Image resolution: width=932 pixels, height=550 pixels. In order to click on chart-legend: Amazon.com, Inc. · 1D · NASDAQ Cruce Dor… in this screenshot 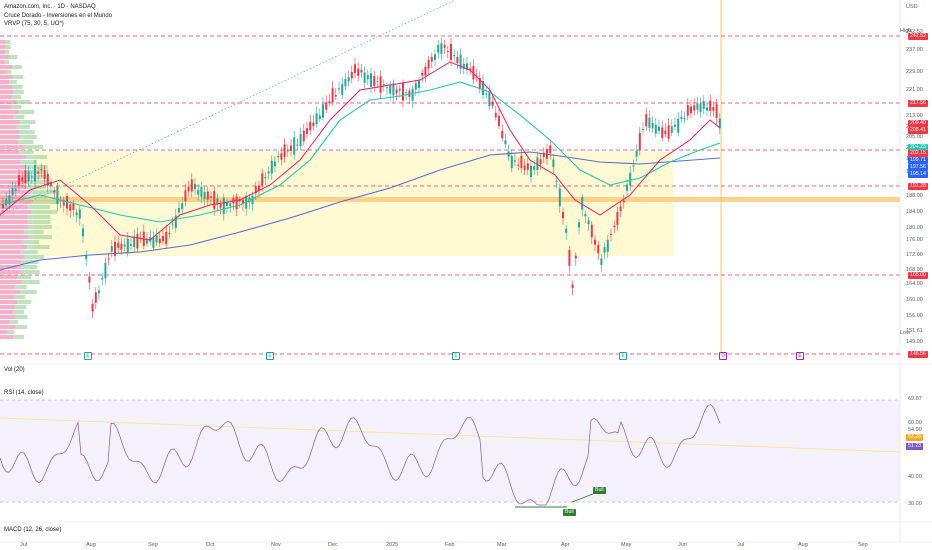, I will do `click(58, 16)`.